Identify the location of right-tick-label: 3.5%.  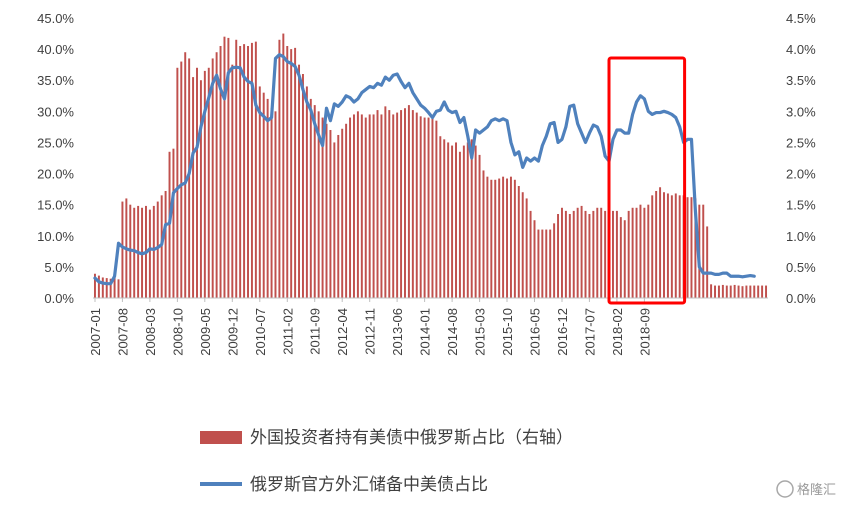
(801, 80).